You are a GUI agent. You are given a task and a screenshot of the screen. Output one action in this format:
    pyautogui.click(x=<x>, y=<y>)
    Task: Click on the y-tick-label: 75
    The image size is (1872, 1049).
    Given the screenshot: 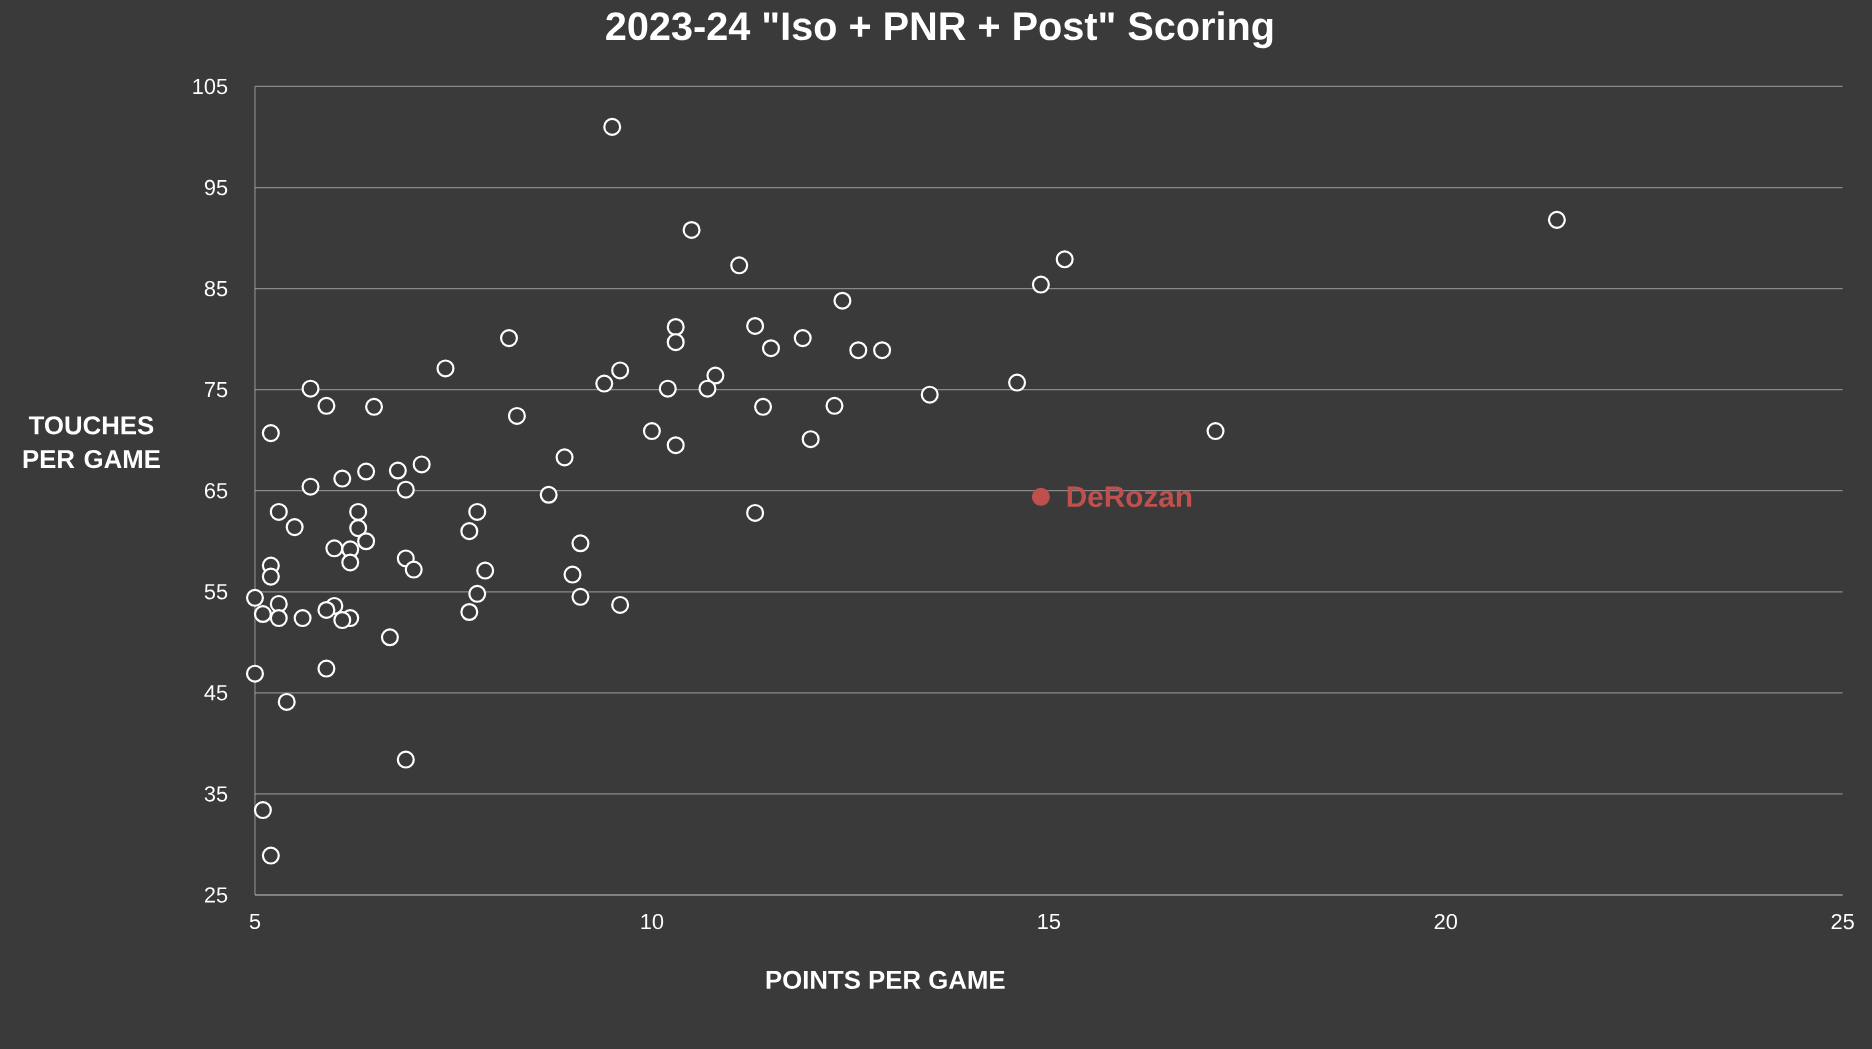 What is the action you would take?
    pyautogui.click(x=216, y=390)
    